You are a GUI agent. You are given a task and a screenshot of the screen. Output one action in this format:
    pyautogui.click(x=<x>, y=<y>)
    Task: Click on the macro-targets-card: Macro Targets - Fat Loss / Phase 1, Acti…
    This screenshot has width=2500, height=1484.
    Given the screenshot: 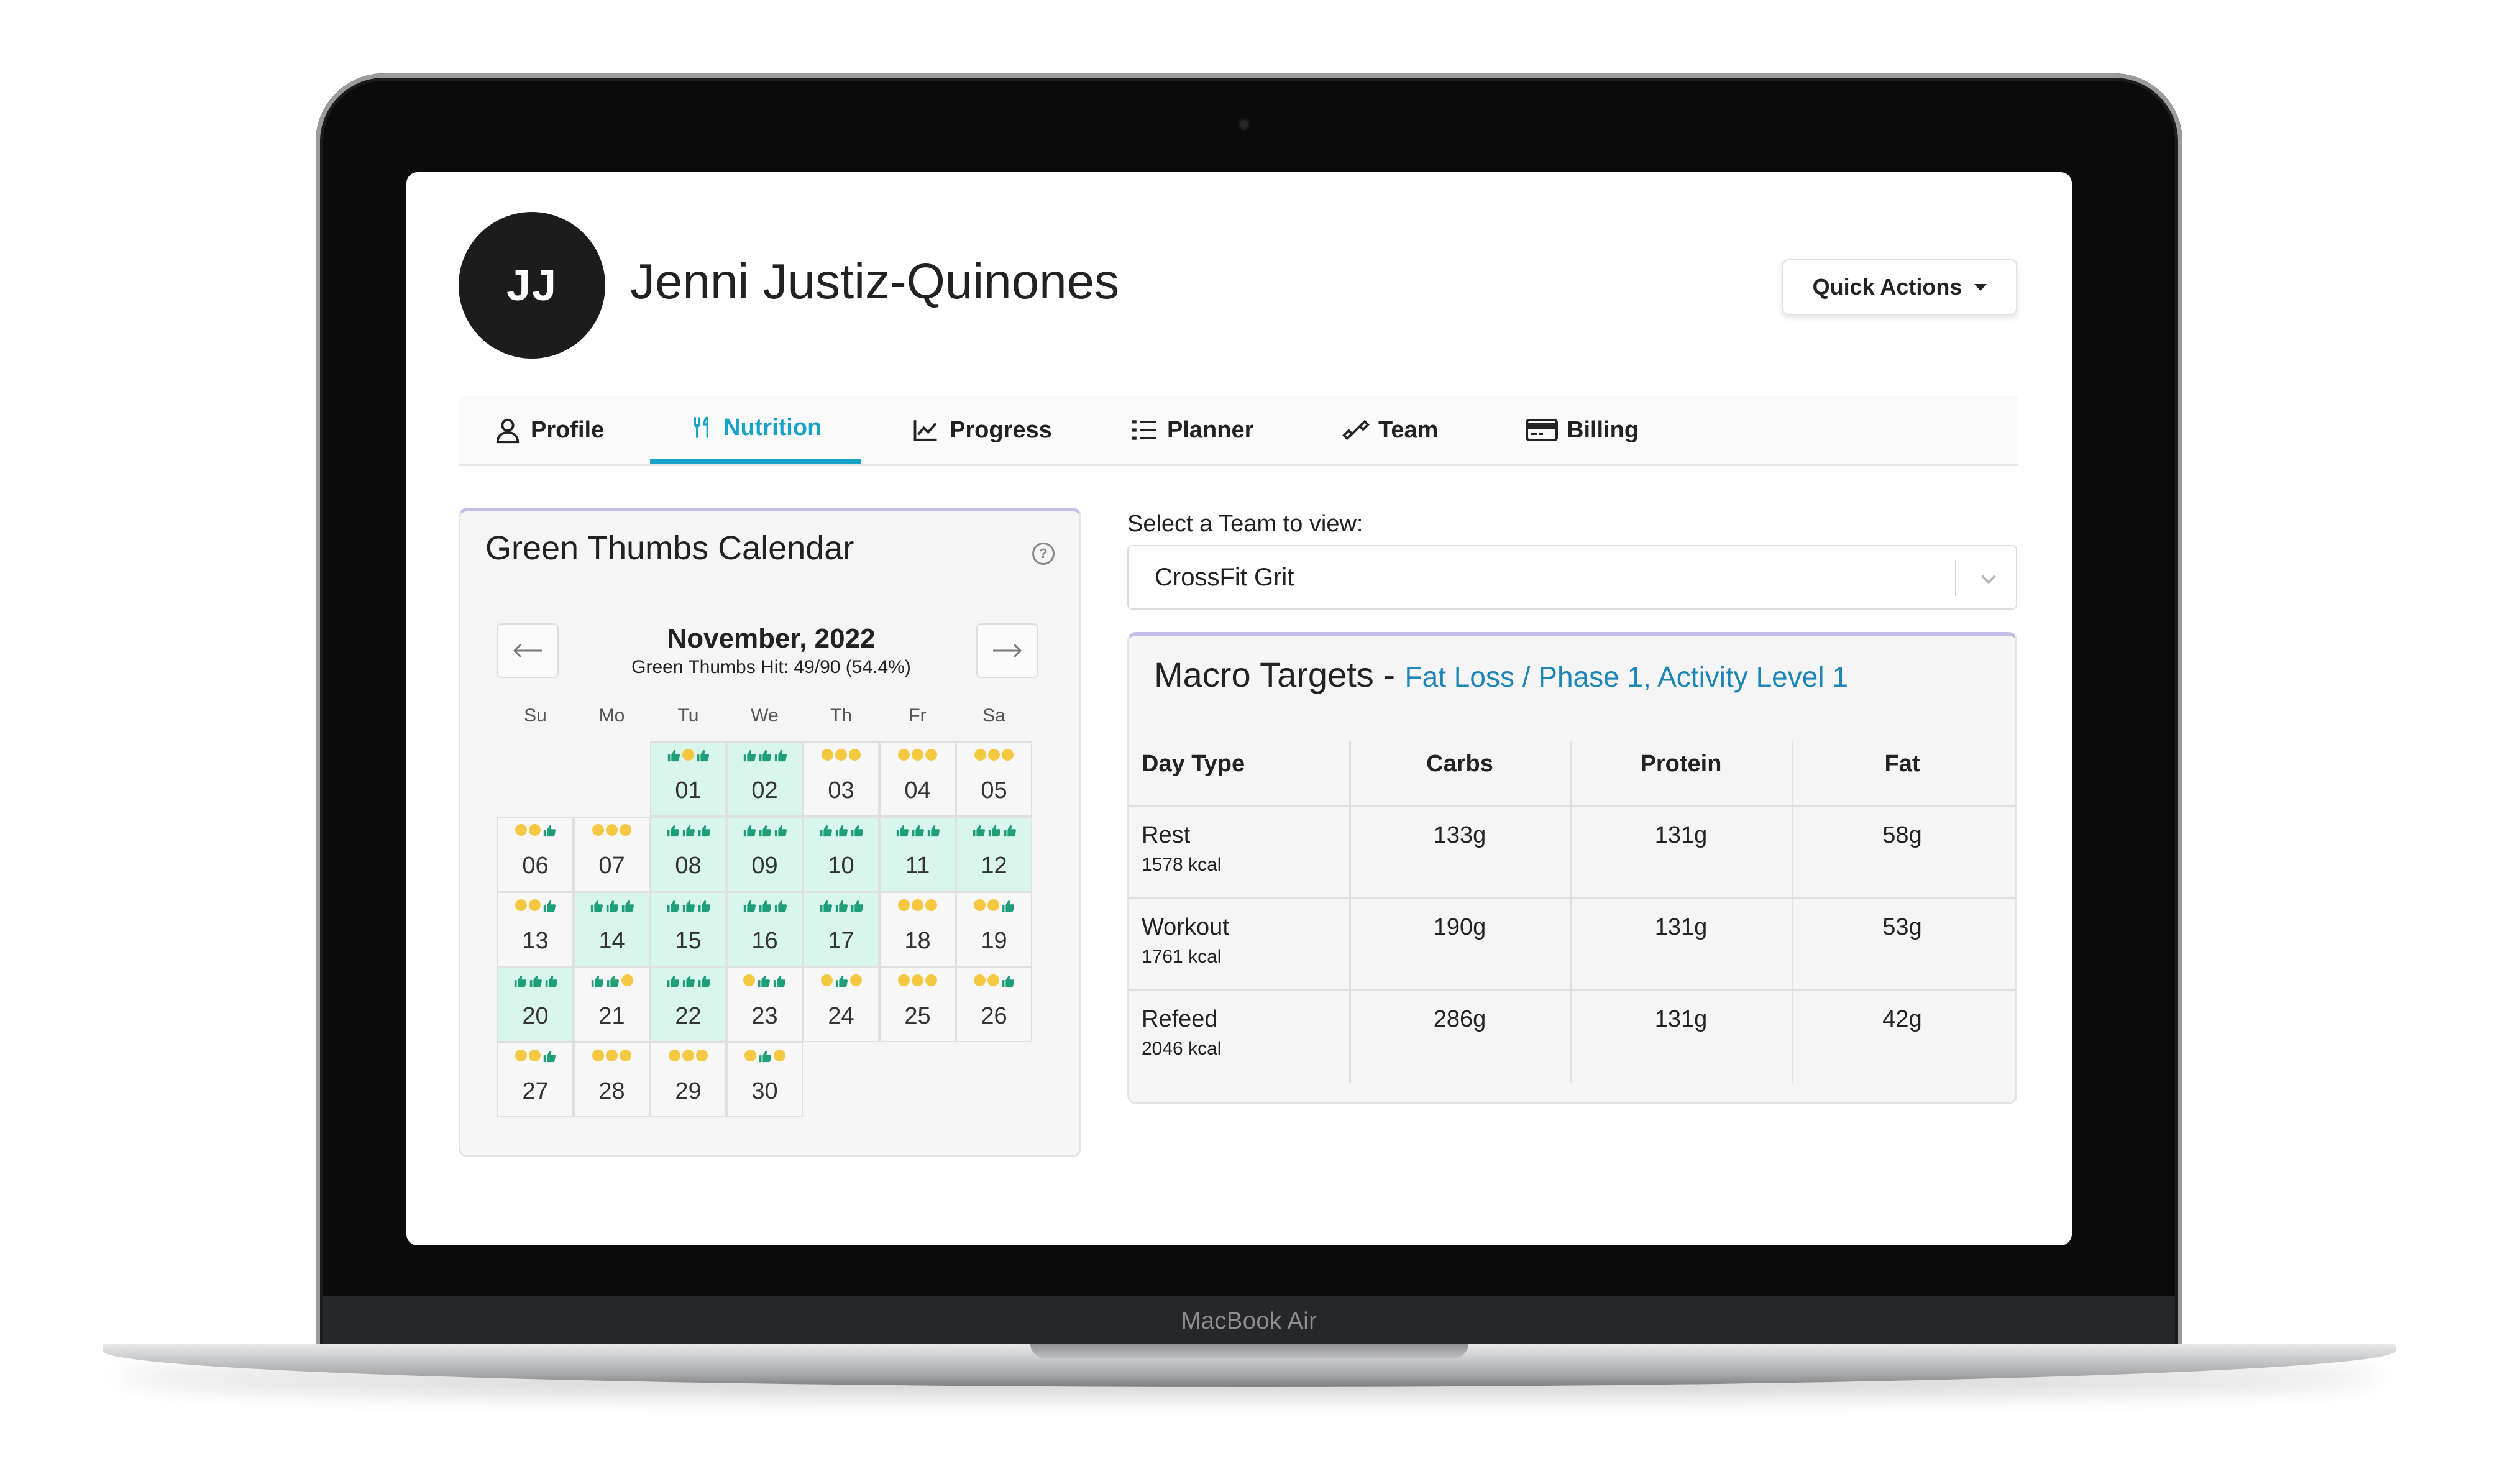 What is the action you would take?
    pyautogui.click(x=1572, y=868)
    